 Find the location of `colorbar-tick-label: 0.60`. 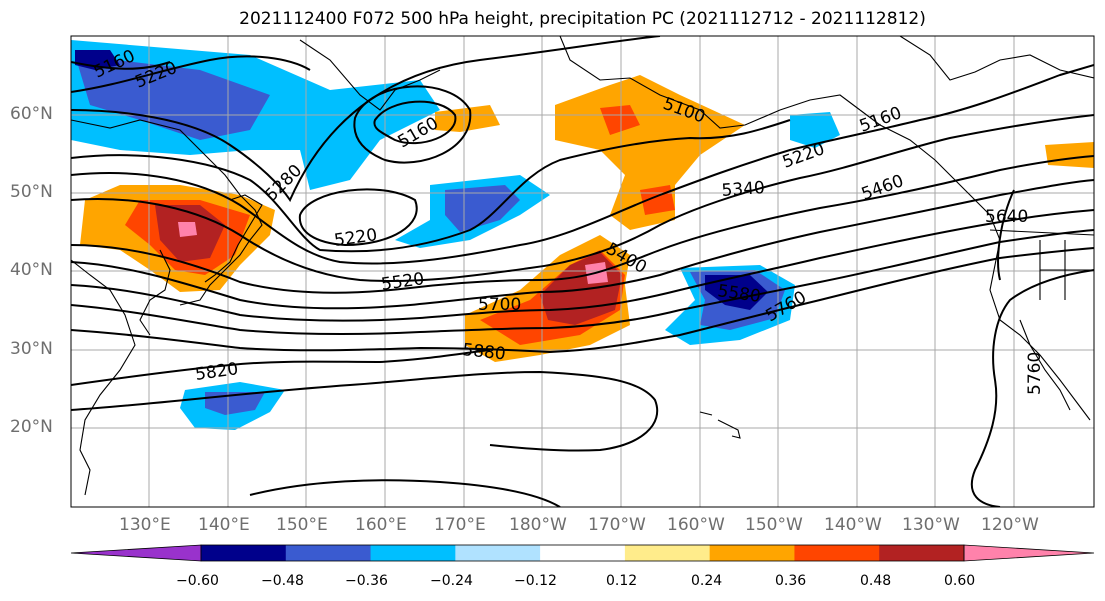

colorbar-tick-label: 0.60 is located at coordinates (960, 581).